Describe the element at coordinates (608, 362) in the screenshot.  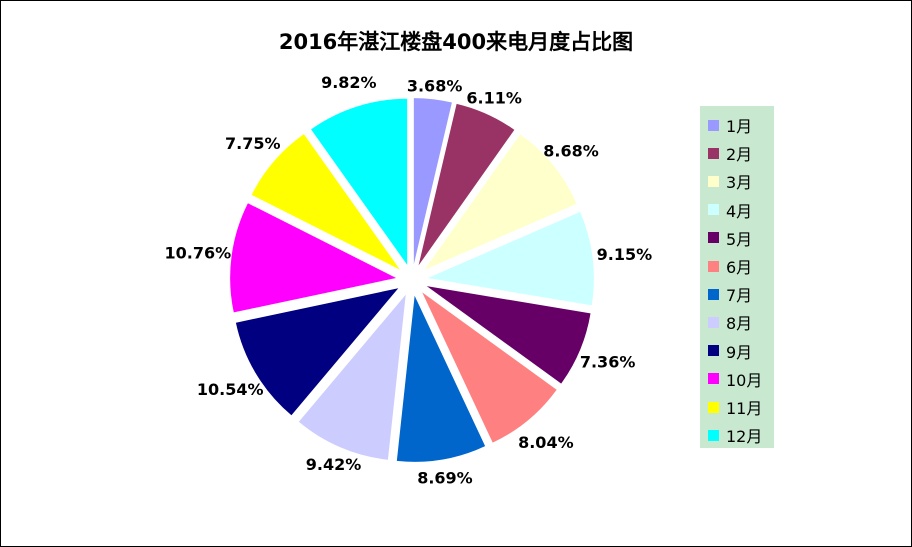
I see `slice-label-5: 7.36%` at that location.